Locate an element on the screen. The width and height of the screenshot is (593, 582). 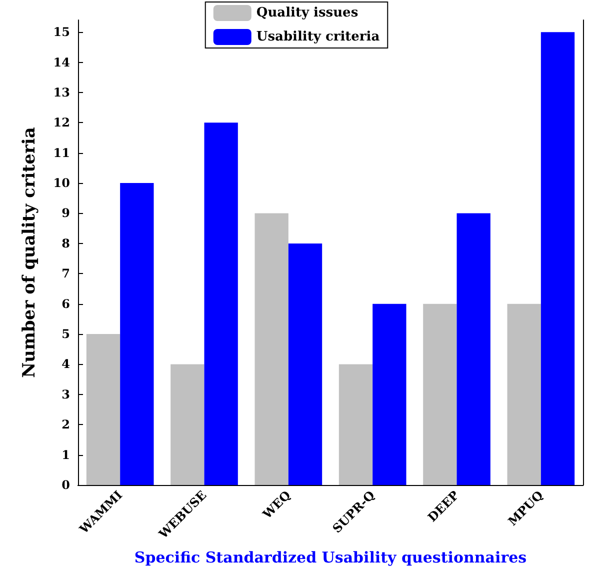
y-tick-label: 14 is located at coordinates (61, 62).